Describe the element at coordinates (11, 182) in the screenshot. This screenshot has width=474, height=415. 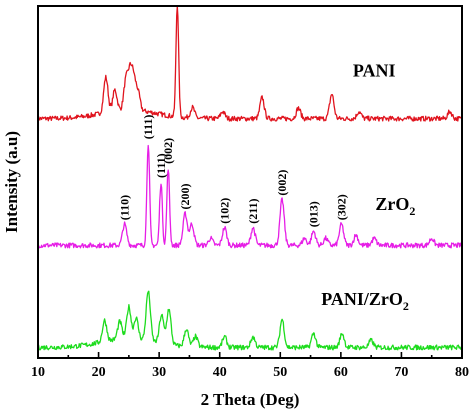
I see `y-axis-title: Intensity (a.u)` at that location.